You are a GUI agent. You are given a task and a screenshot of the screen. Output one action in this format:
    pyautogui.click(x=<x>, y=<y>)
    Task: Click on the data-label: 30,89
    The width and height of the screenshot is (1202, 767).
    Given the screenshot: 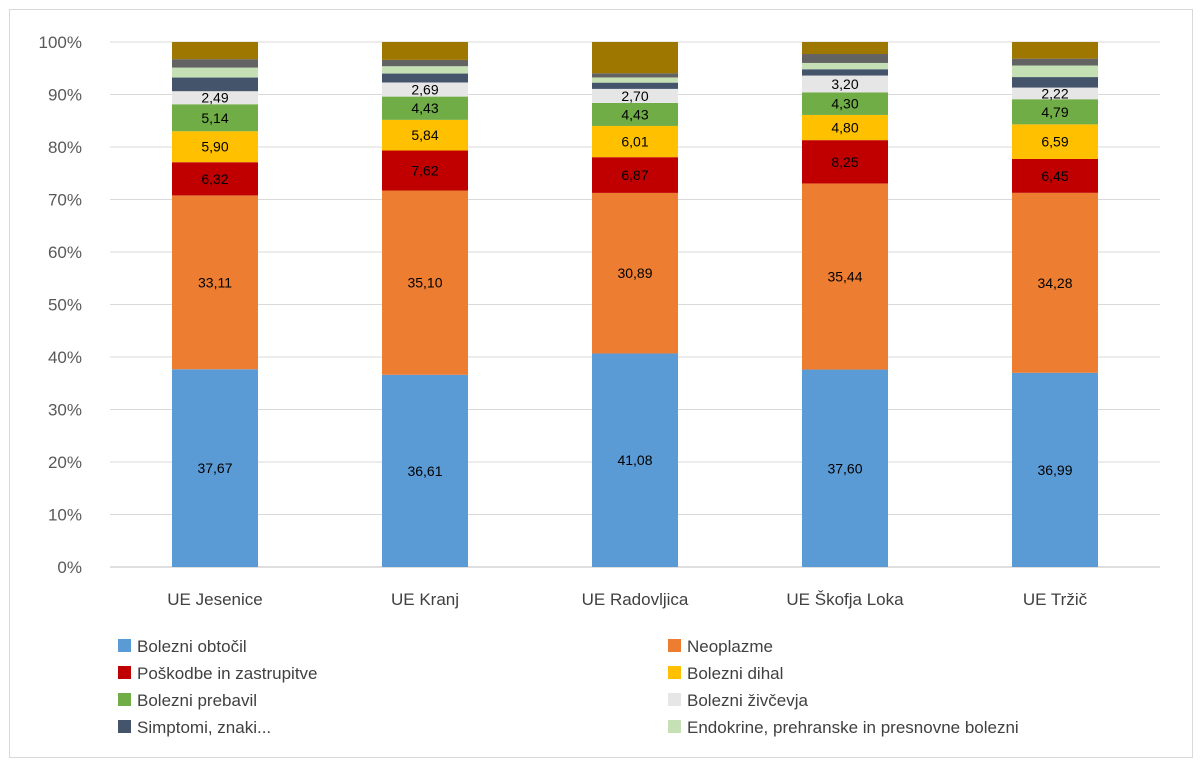 What is the action you would take?
    pyautogui.click(x=634, y=273)
    